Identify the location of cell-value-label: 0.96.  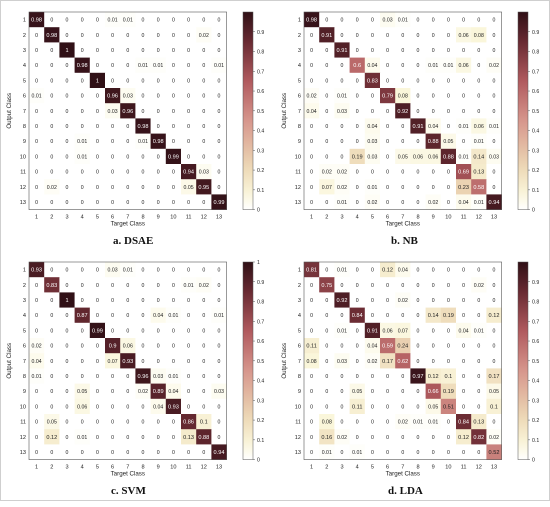
(112, 97).